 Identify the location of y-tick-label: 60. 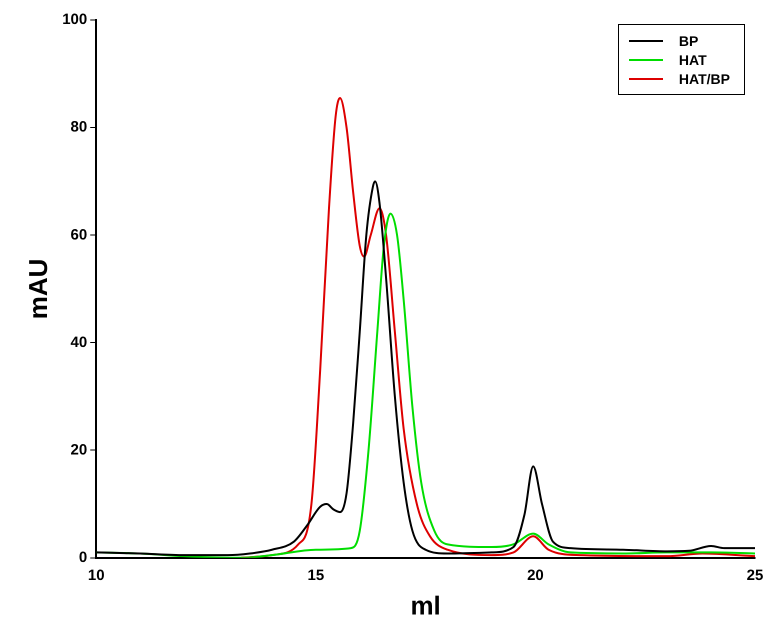
(79, 235).